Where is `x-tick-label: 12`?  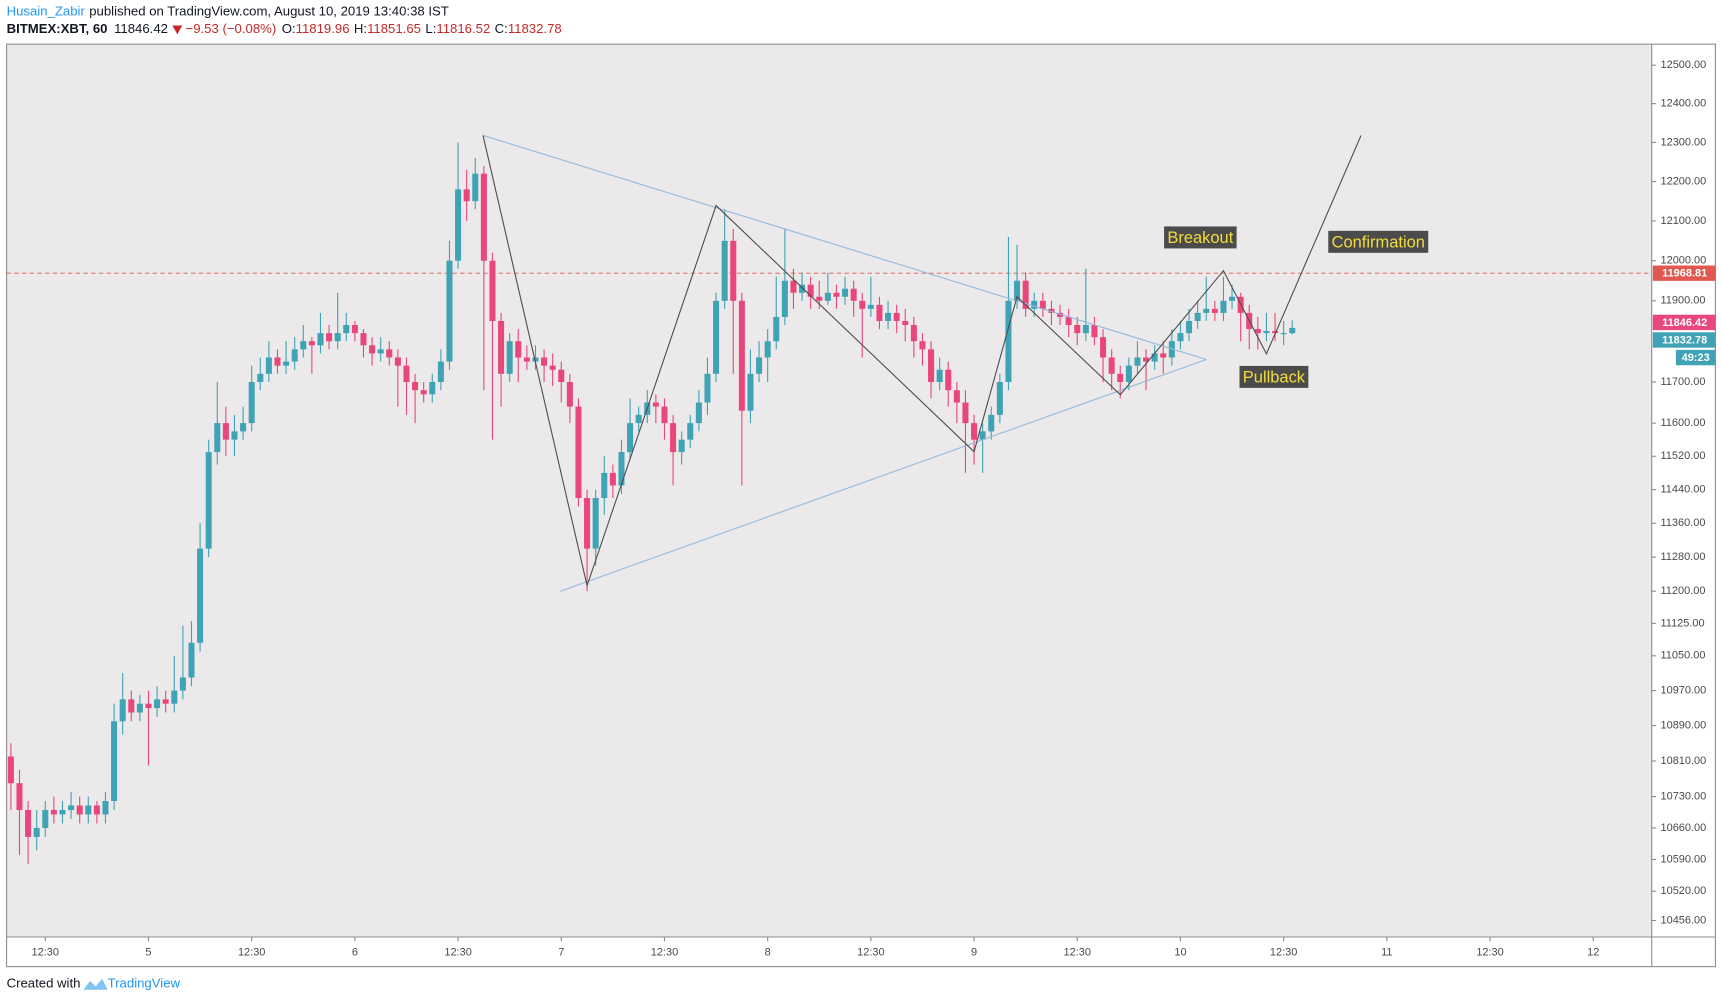
x-tick-label: 12 is located at coordinates (1593, 952).